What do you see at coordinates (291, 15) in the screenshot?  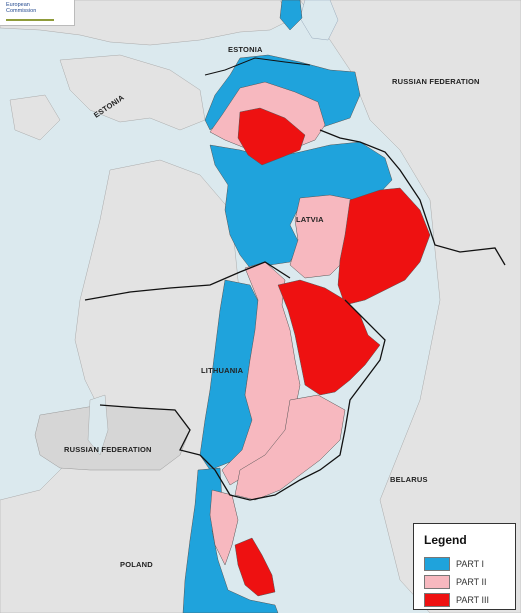 I see `zone-part1-a` at bounding box center [291, 15].